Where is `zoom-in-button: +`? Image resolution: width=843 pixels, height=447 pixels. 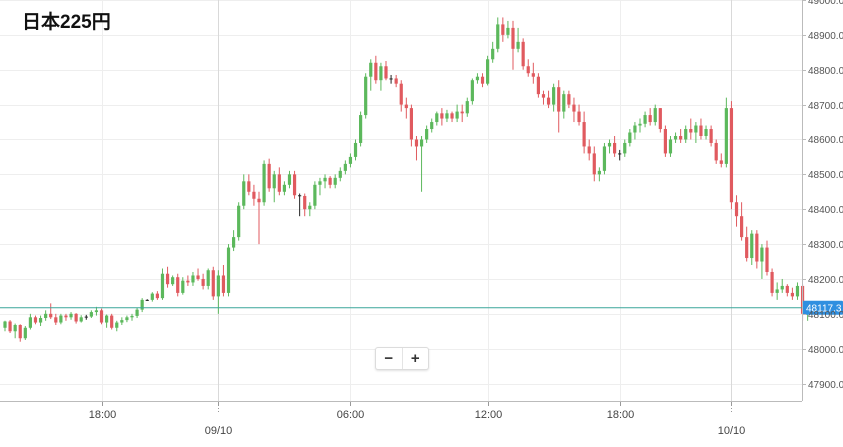 zoom-in-button: + is located at coordinates (415, 358).